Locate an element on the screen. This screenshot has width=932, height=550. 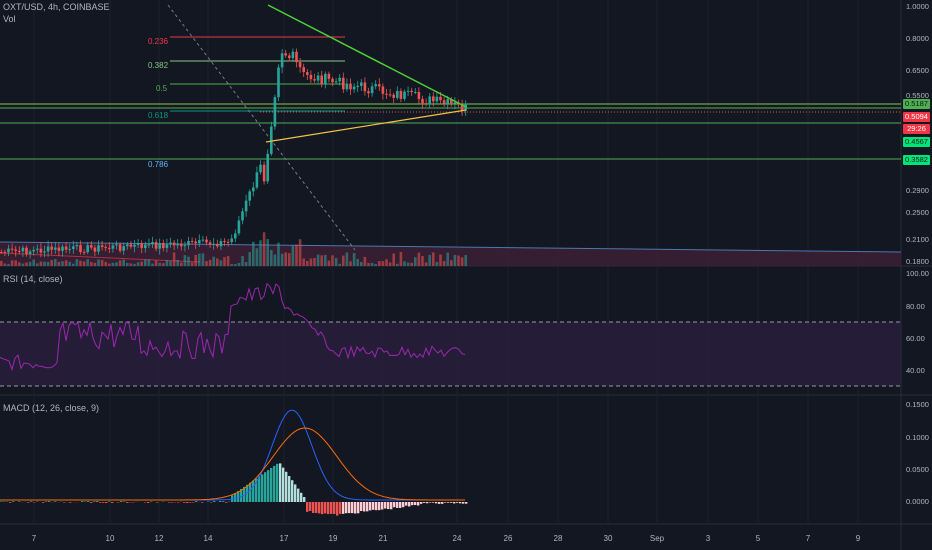
volume-ma-line is located at coordinates (451, 247).